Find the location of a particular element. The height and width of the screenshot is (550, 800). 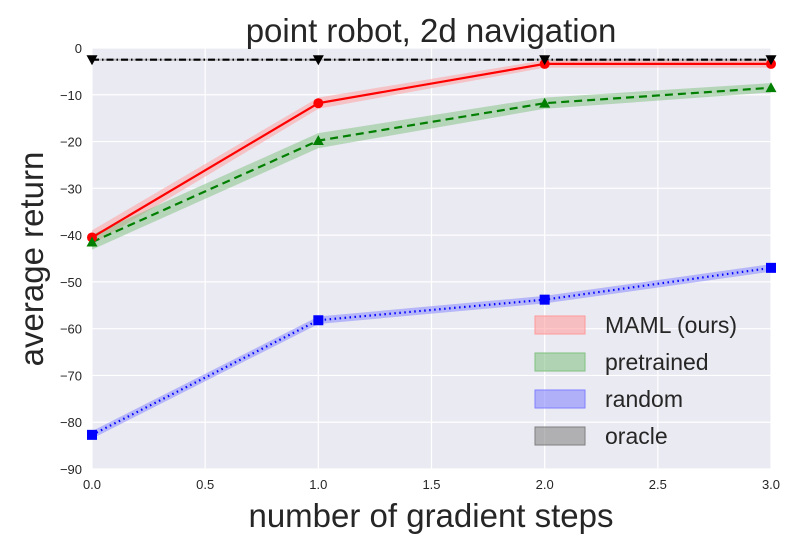

y-tick-label: −10 is located at coordinates (71, 95).